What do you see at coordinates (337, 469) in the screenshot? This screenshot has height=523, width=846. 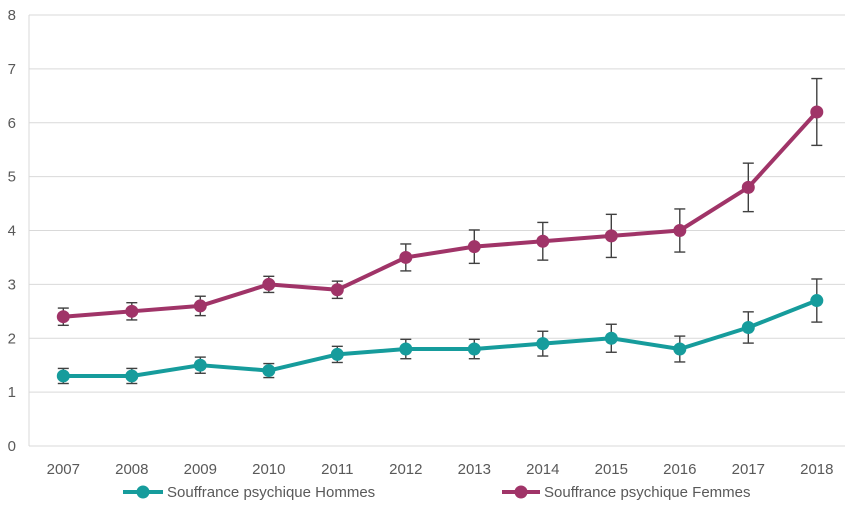 I see `x-tick-label: 2011` at bounding box center [337, 469].